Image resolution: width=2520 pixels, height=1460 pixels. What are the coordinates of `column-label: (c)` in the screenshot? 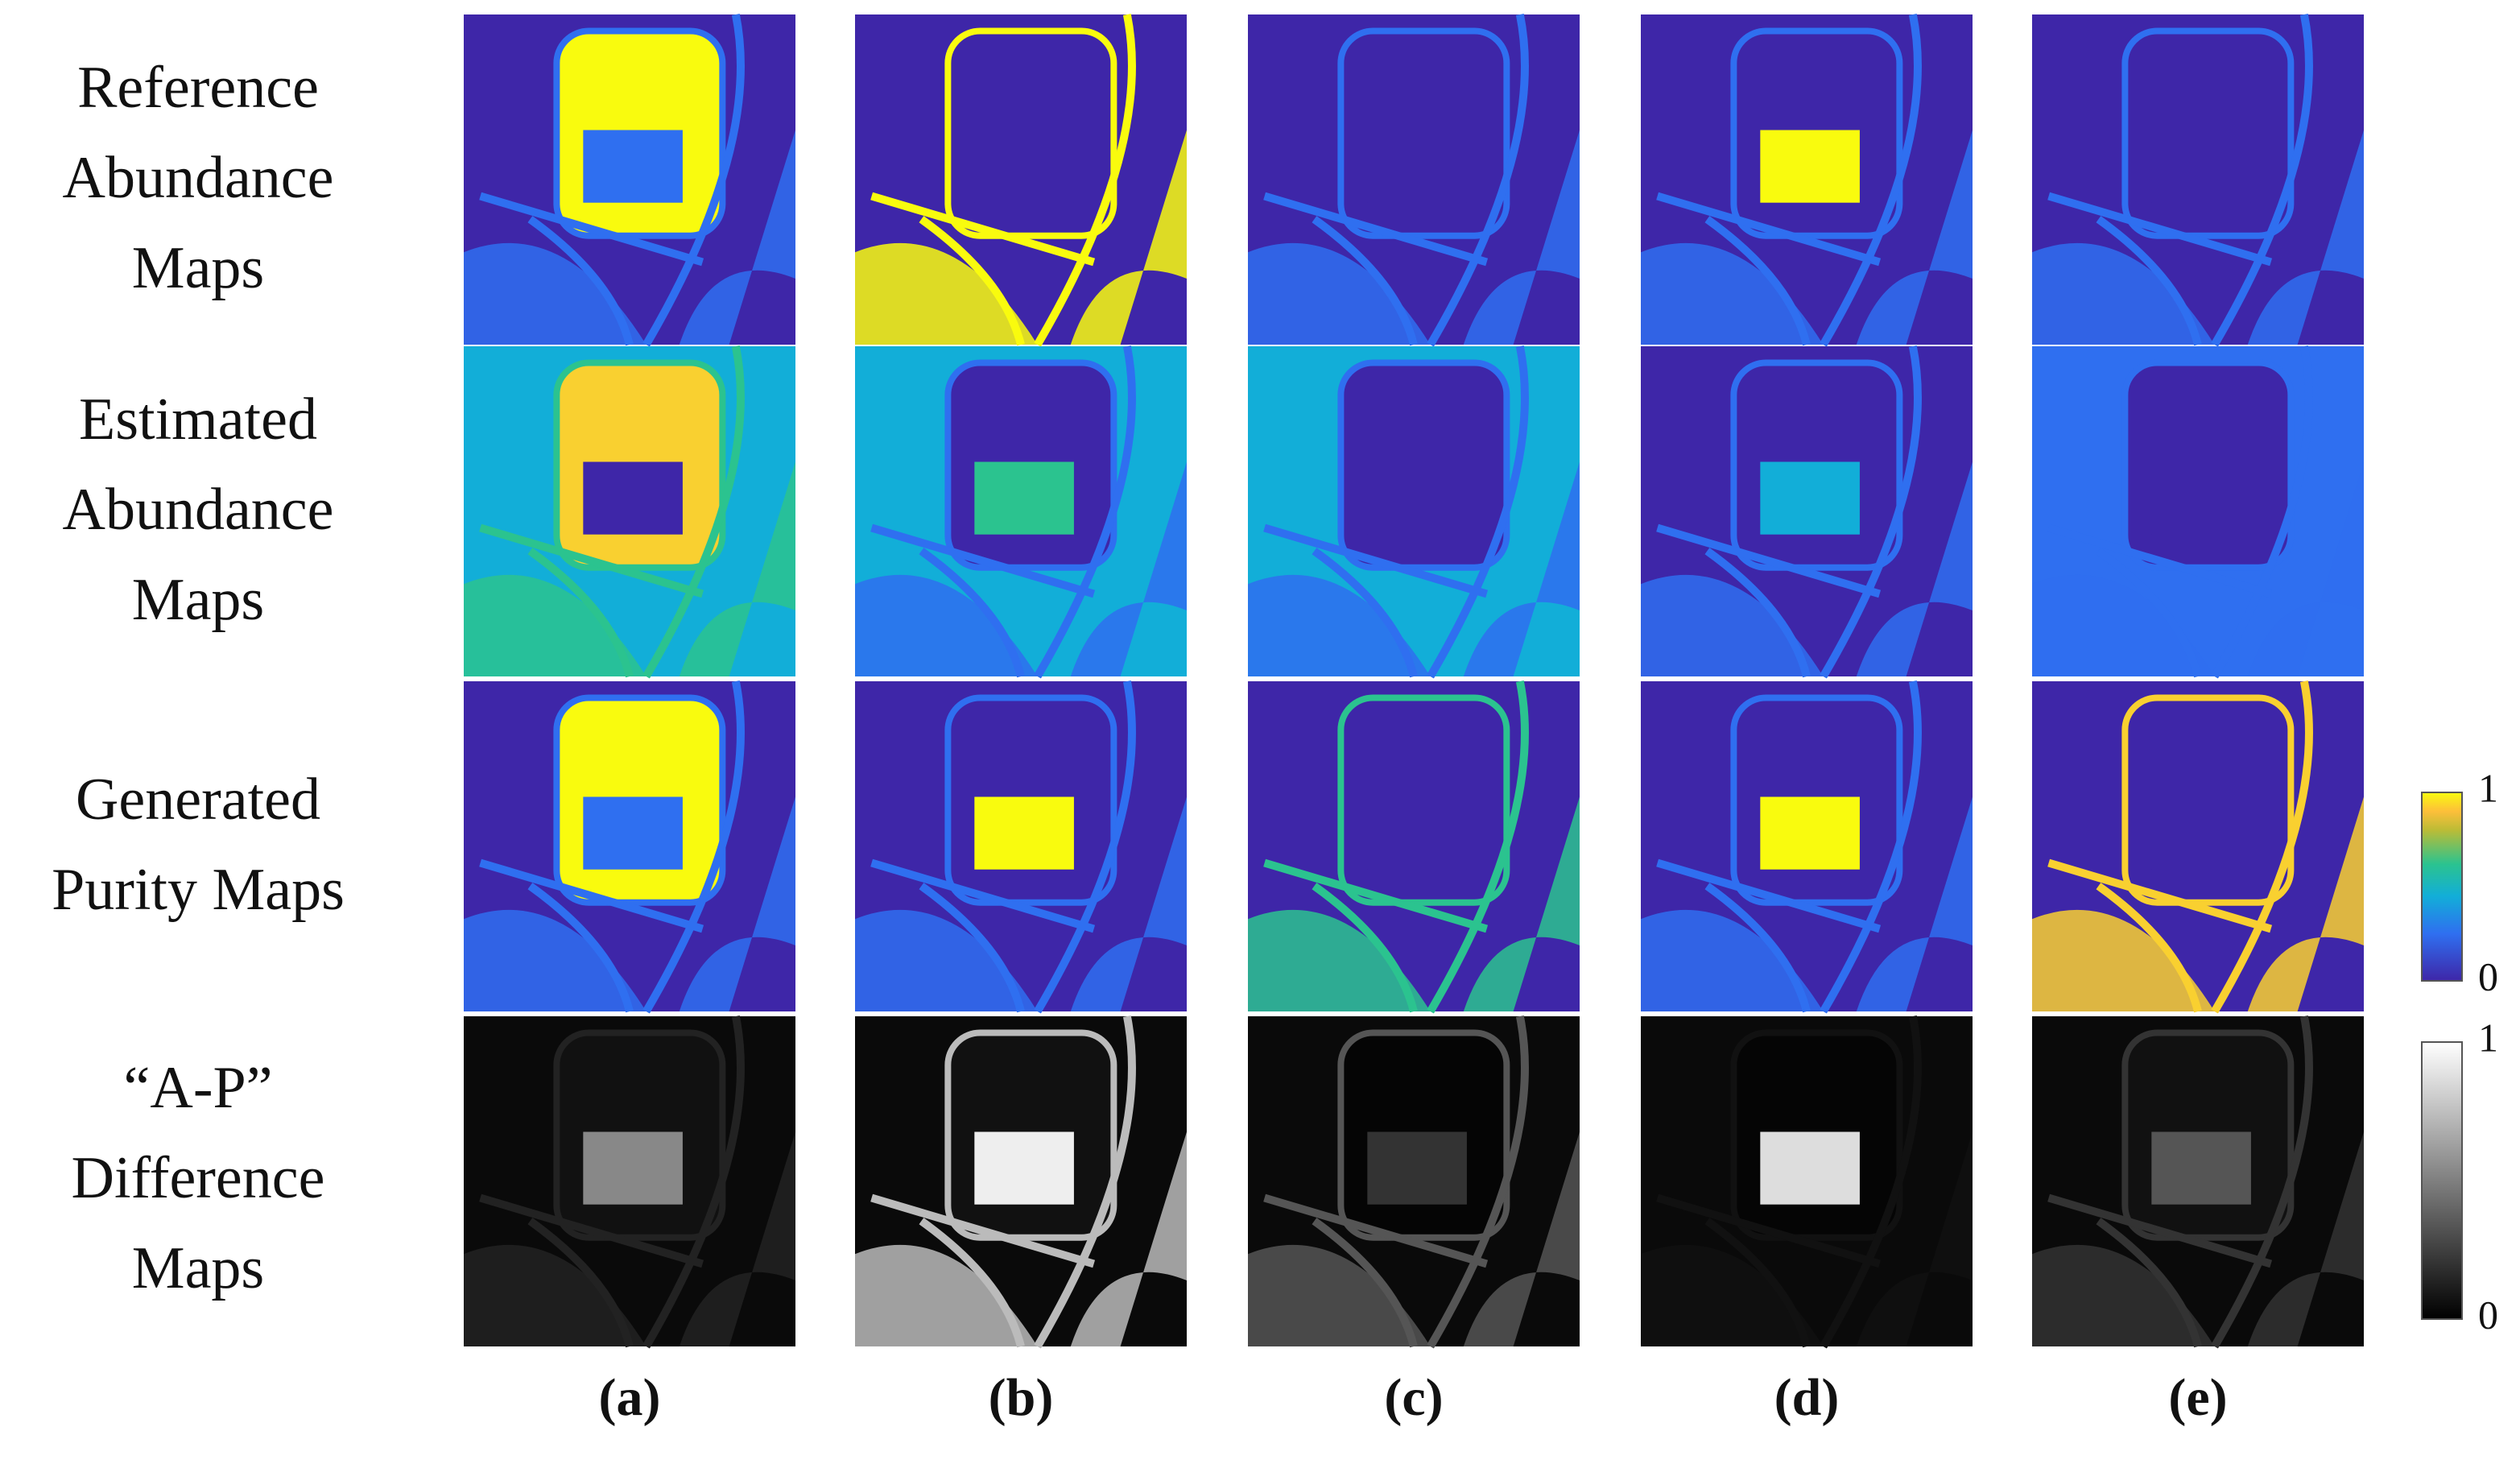 It's located at (1413, 1397).